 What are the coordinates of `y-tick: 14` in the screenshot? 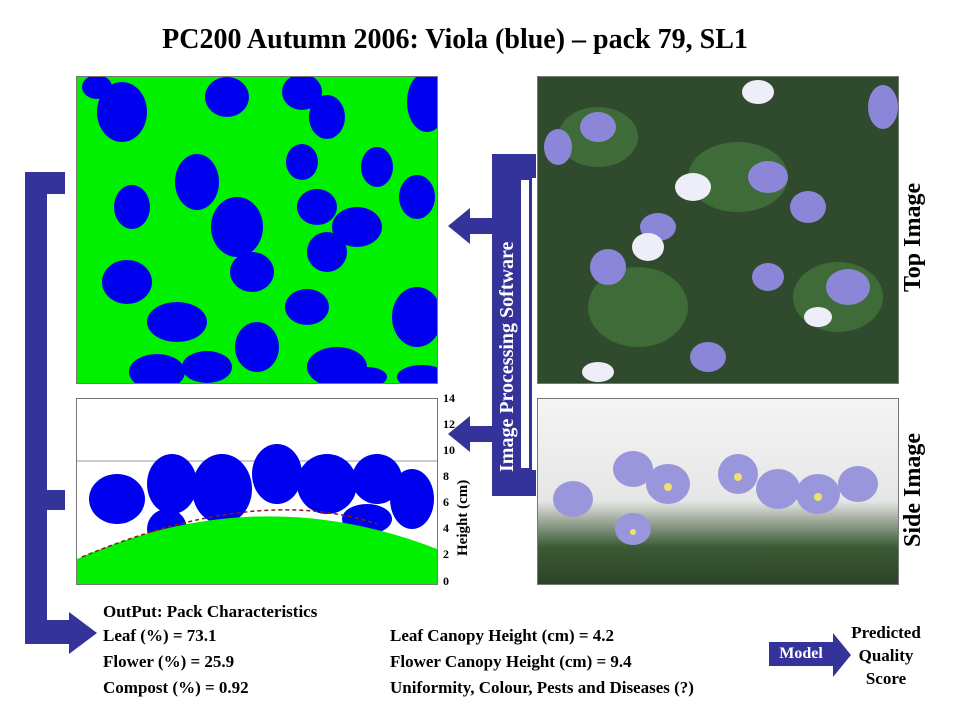 It's located at (449, 398).